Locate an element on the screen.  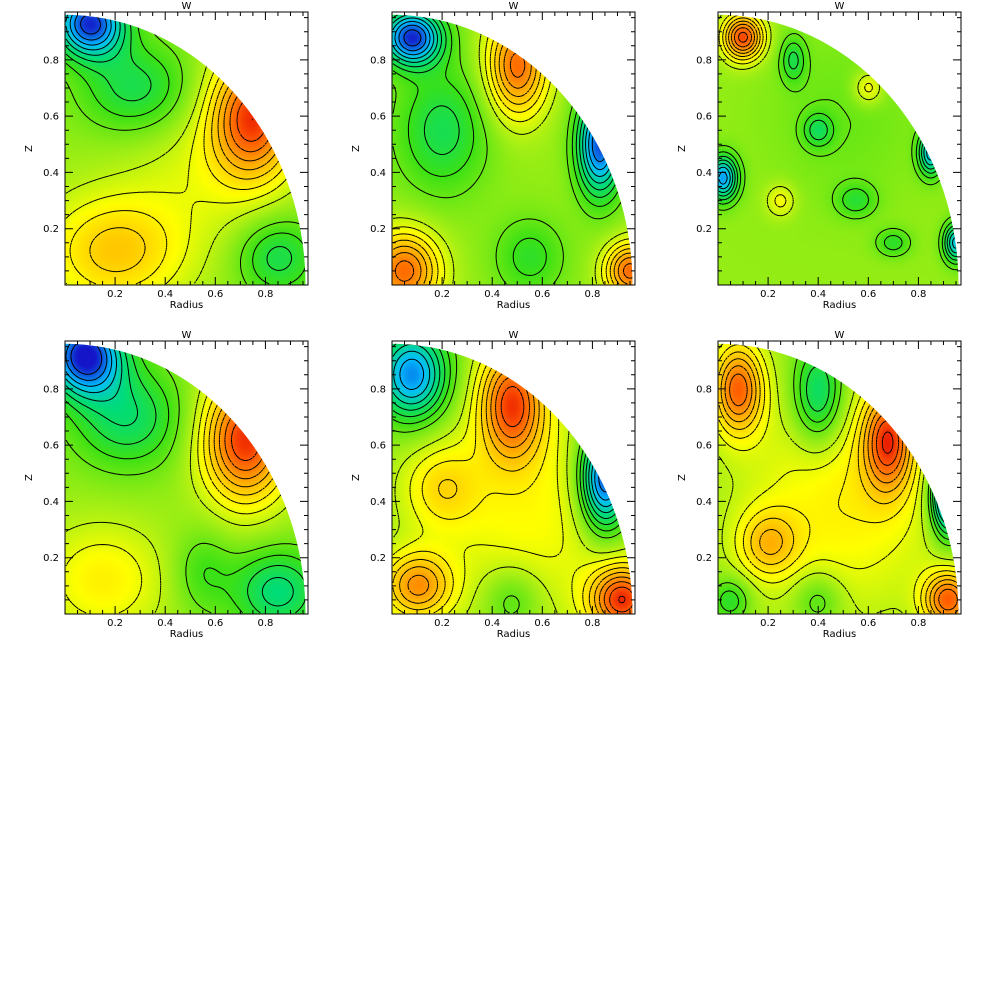
contour-panel-3: 0.2 0.4 0.6 0.8 0.2 0.4 0.6 0.8 W Radius Z is located at coordinates (819, 156).